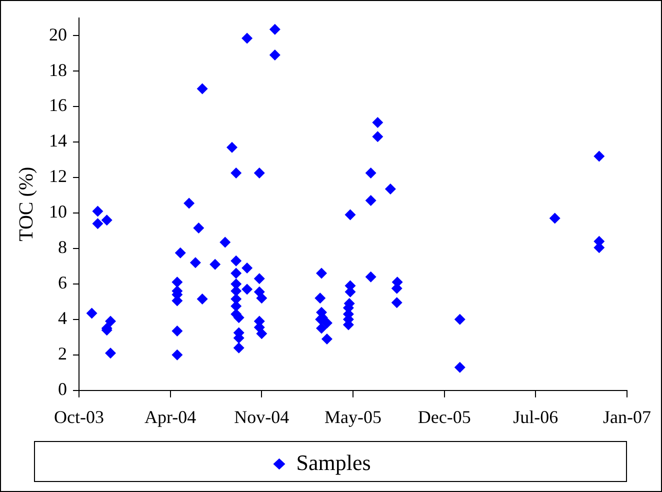 The height and width of the screenshot is (492, 662). What do you see at coordinates (58, 176) in the screenshot?
I see `y-tick-label: 12` at bounding box center [58, 176].